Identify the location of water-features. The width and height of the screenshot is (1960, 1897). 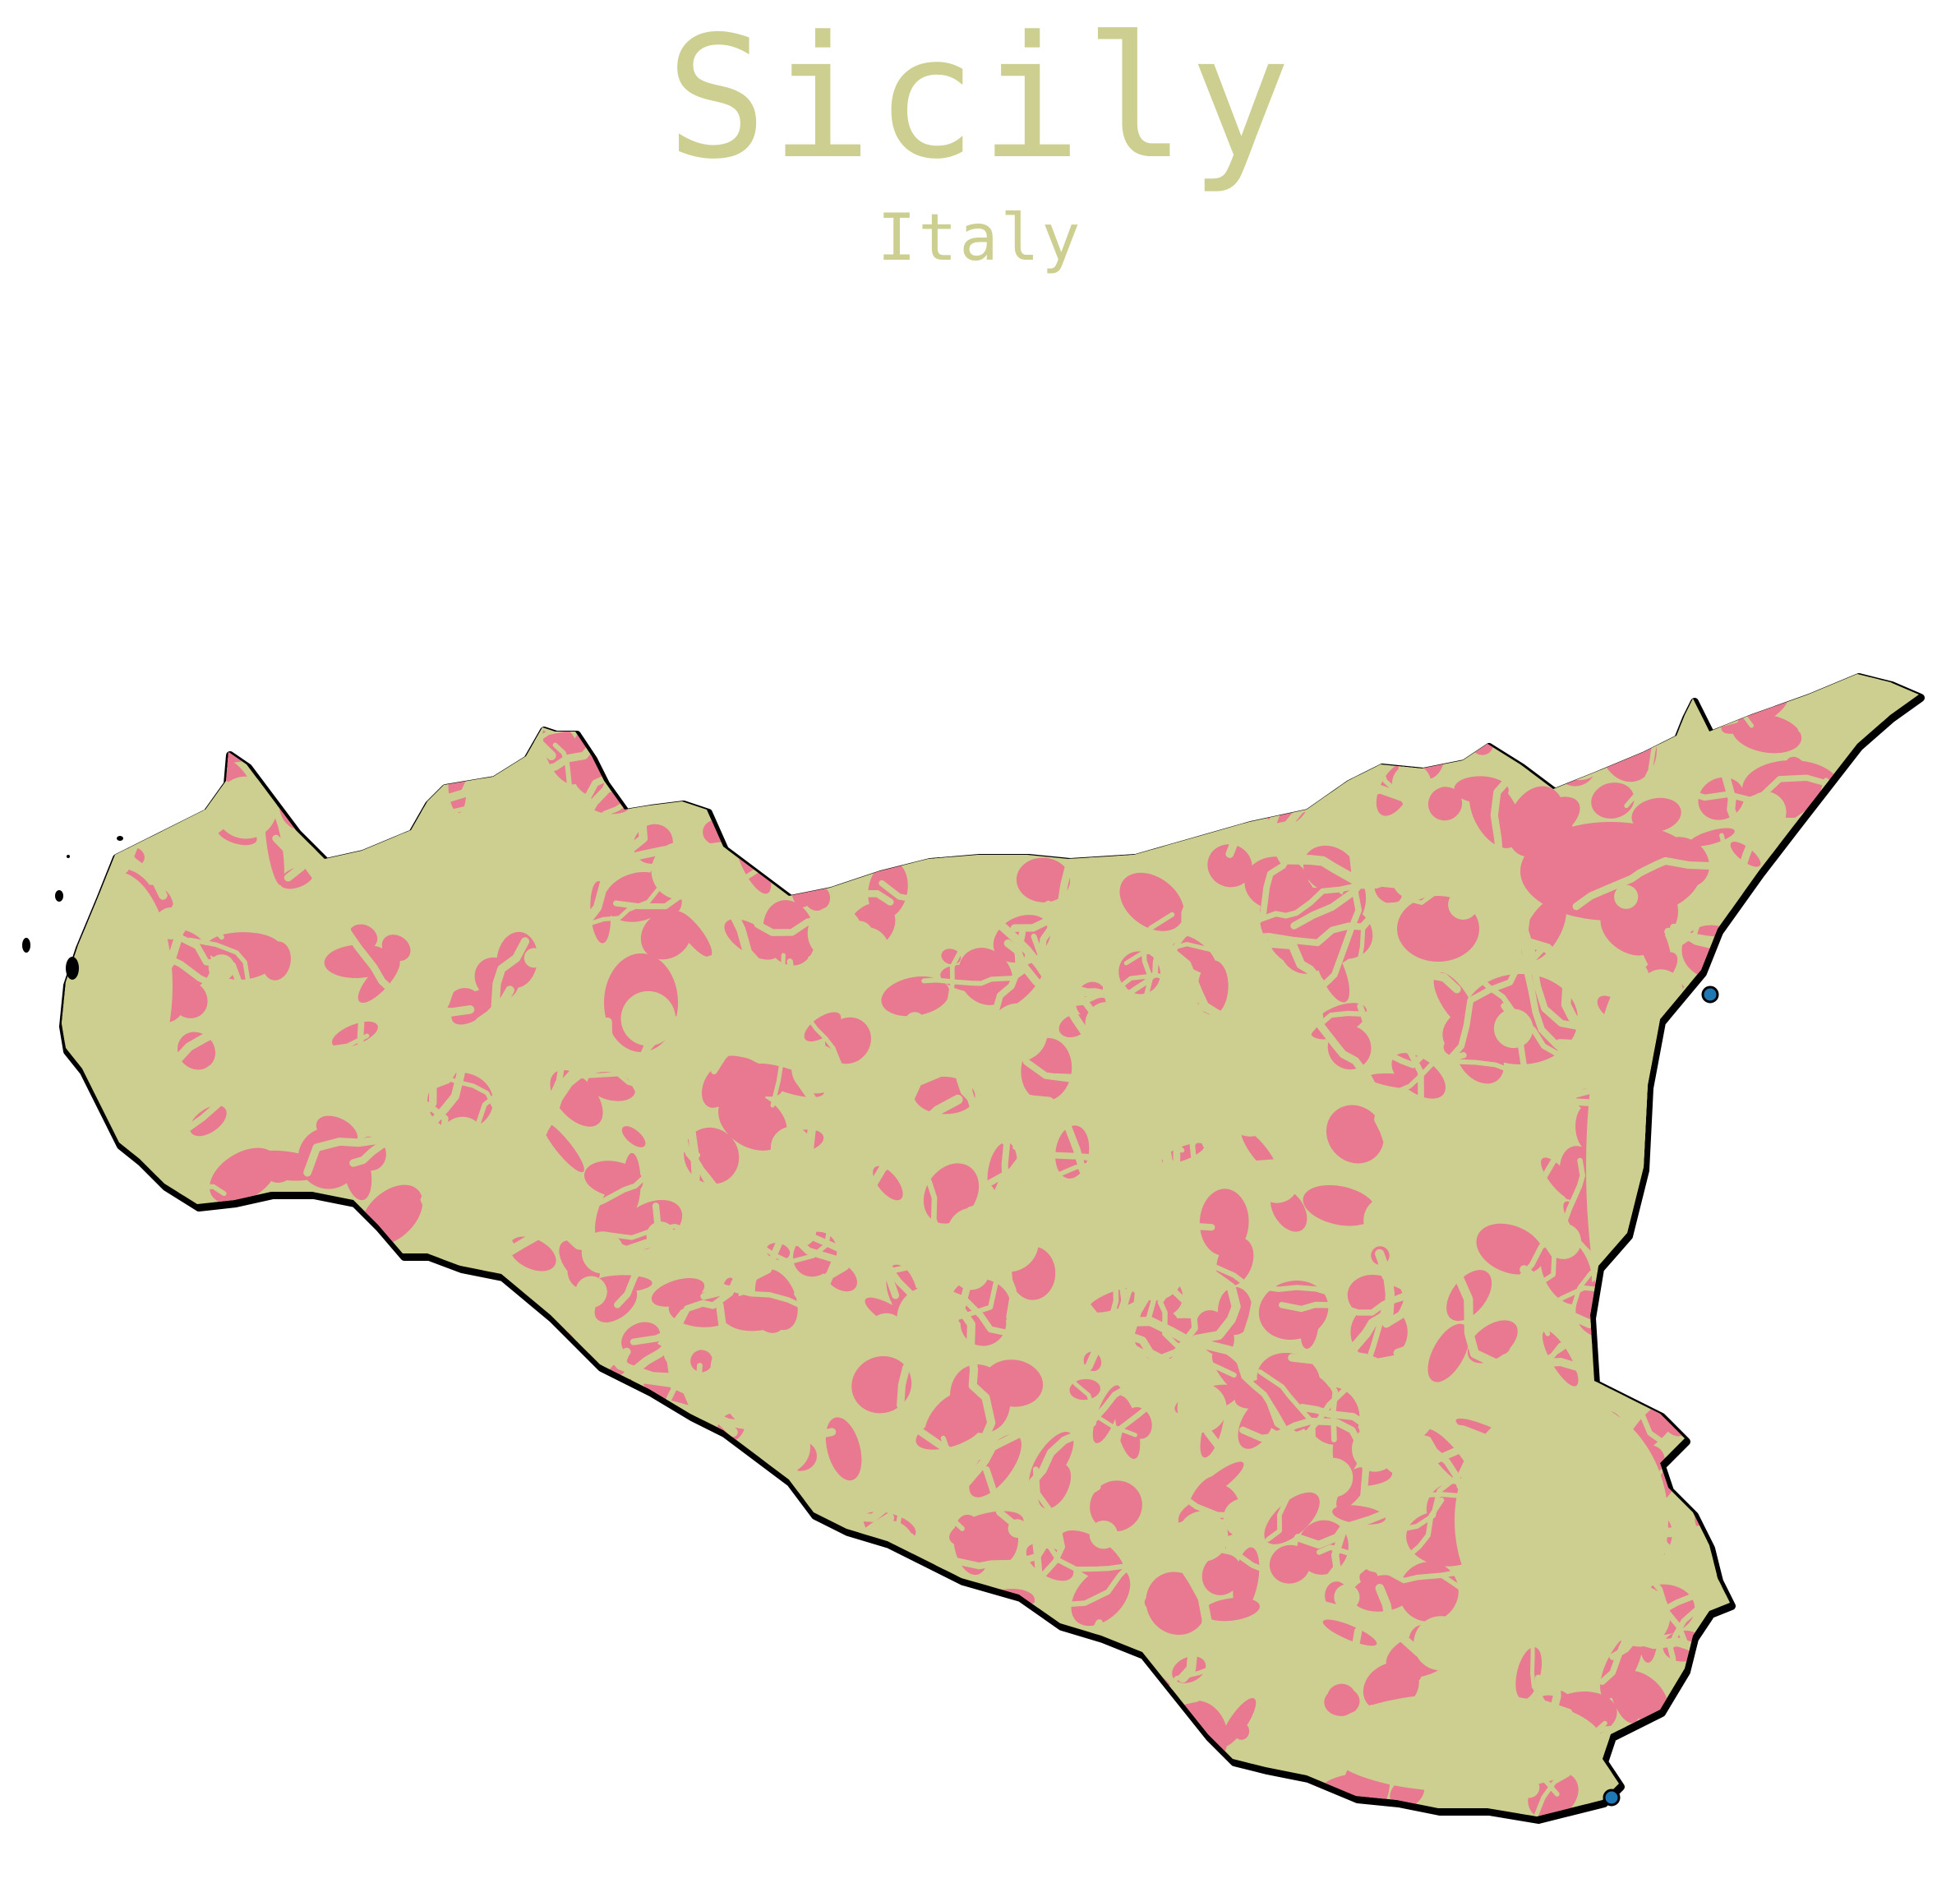
(1661, 1396).